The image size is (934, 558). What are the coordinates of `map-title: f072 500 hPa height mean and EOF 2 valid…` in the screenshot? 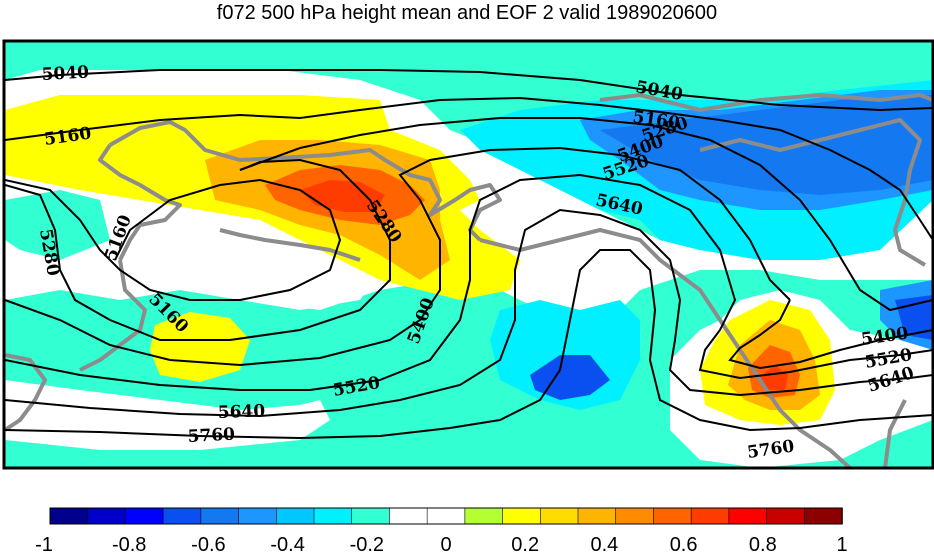 It's located at (467, 13).